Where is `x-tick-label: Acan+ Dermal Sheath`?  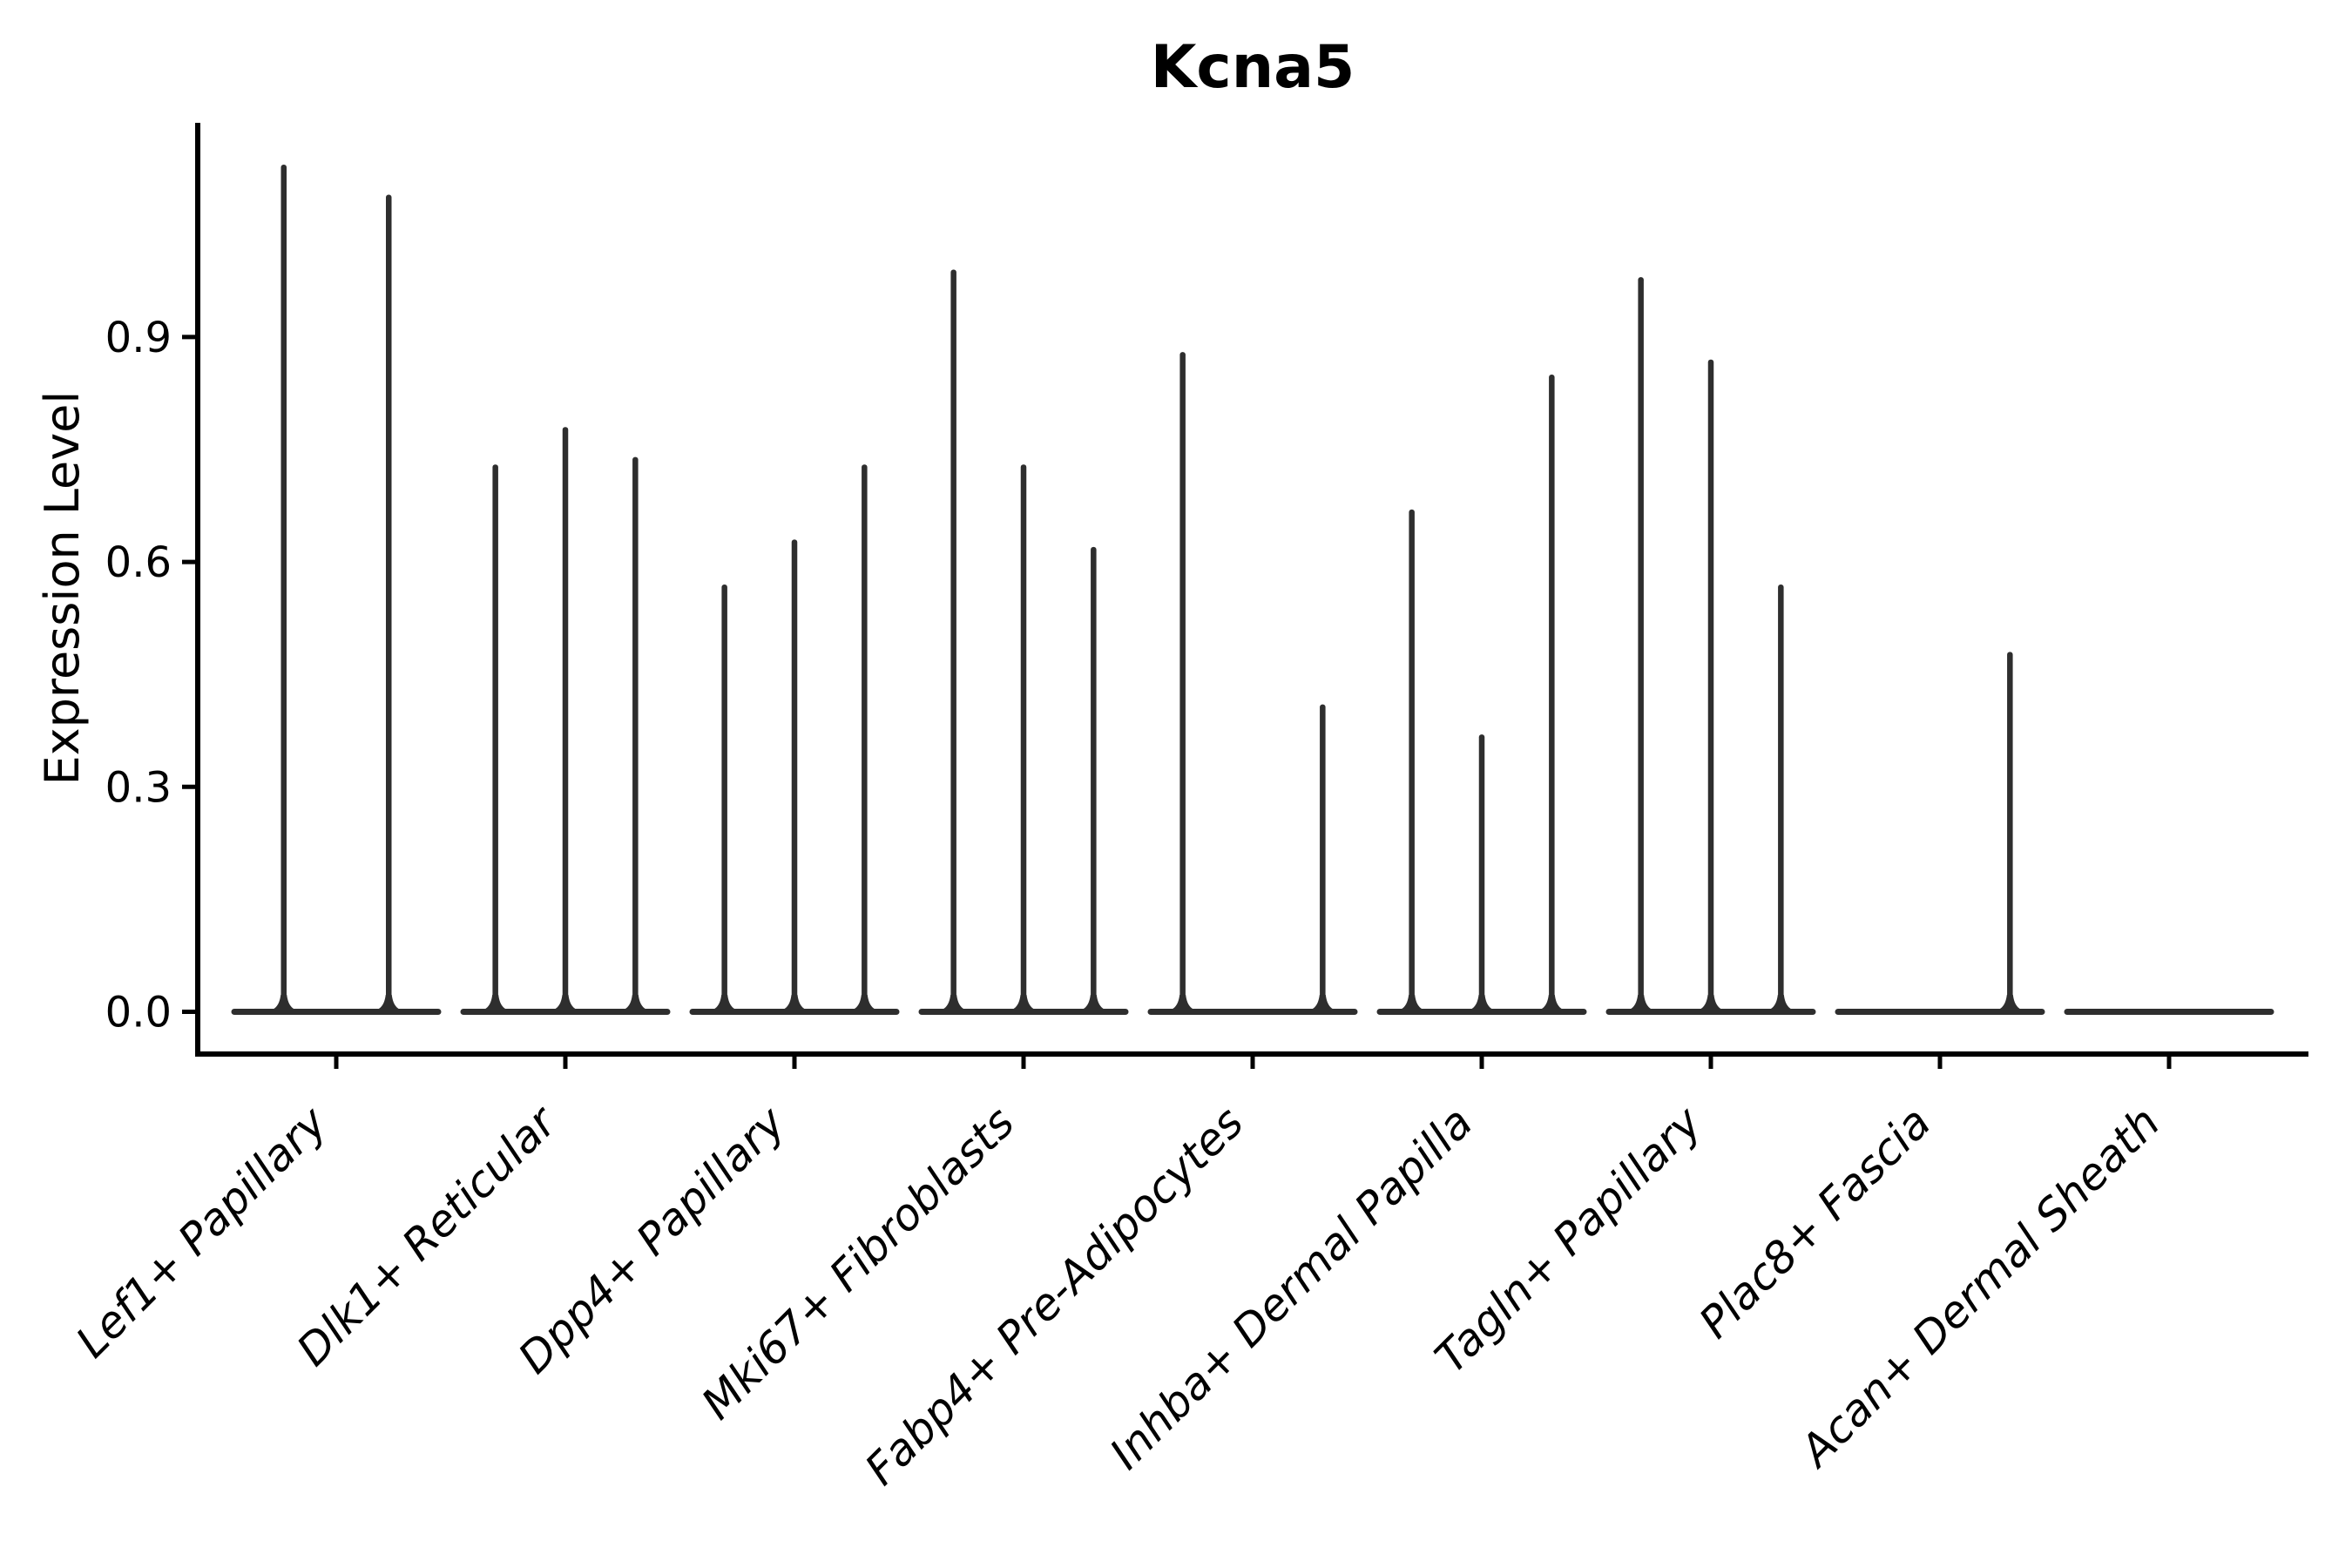 x-tick-label: Acan+ Dermal Sheath is located at coordinates (1979, 1287).